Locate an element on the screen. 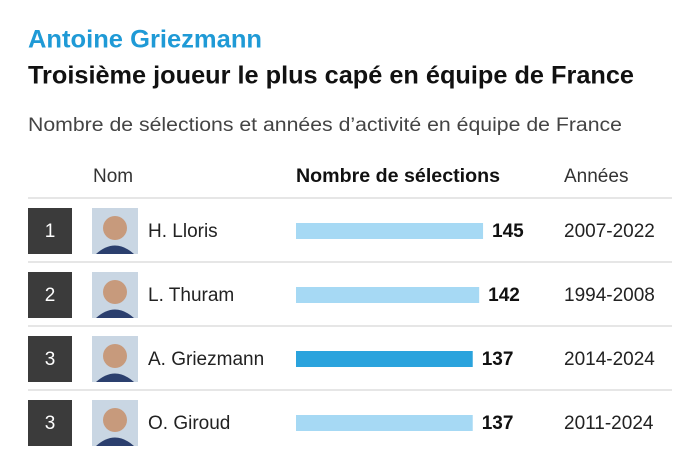 This screenshot has width=700, height=450. rank: 2 is located at coordinates (50, 295).